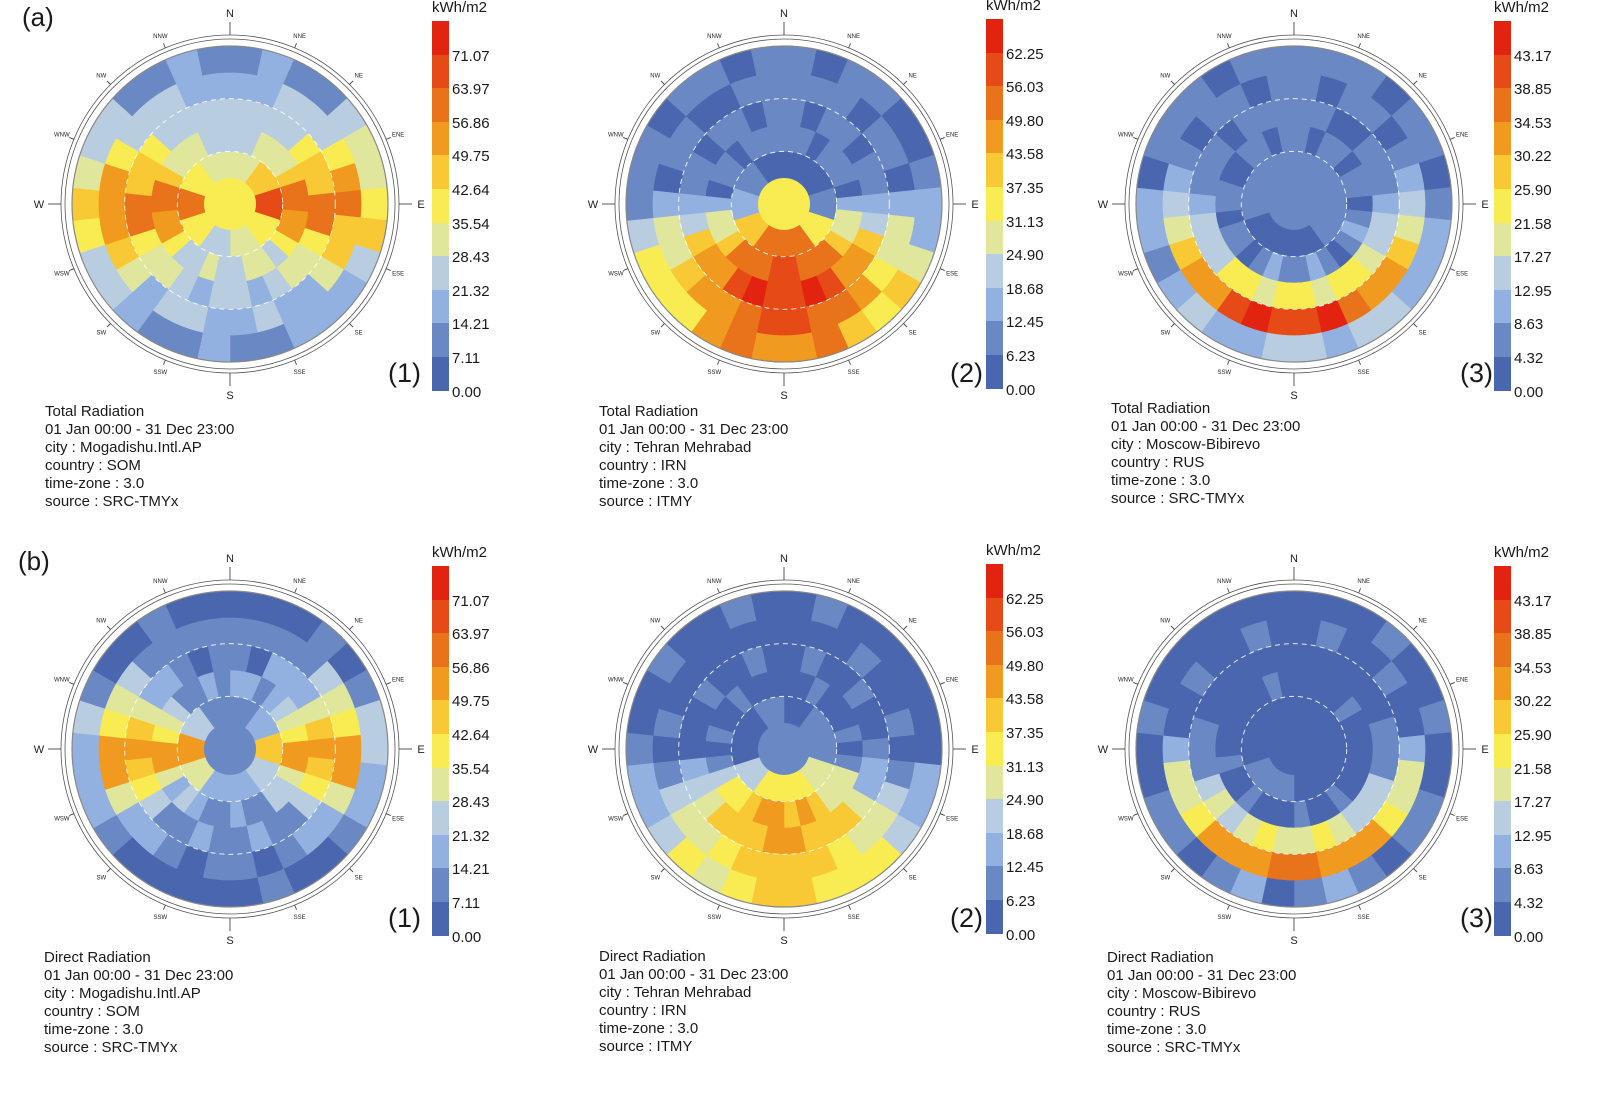 The image size is (1600, 1108). What do you see at coordinates (161, 373) in the screenshot?
I see `direction-label-ssw: SSW` at bounding box center [161, 373].